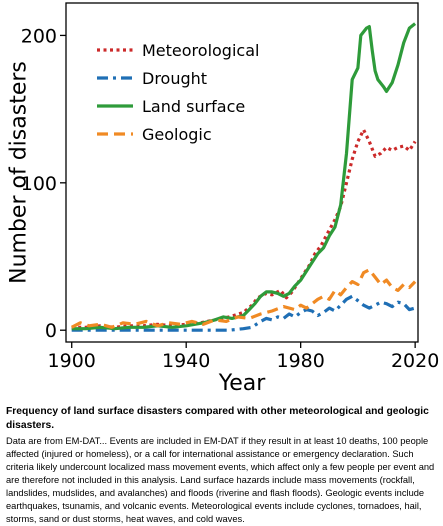 The width and height of the screenshot is (443, 526). I want to click on y-tick-label: 0, so click(51, 331).